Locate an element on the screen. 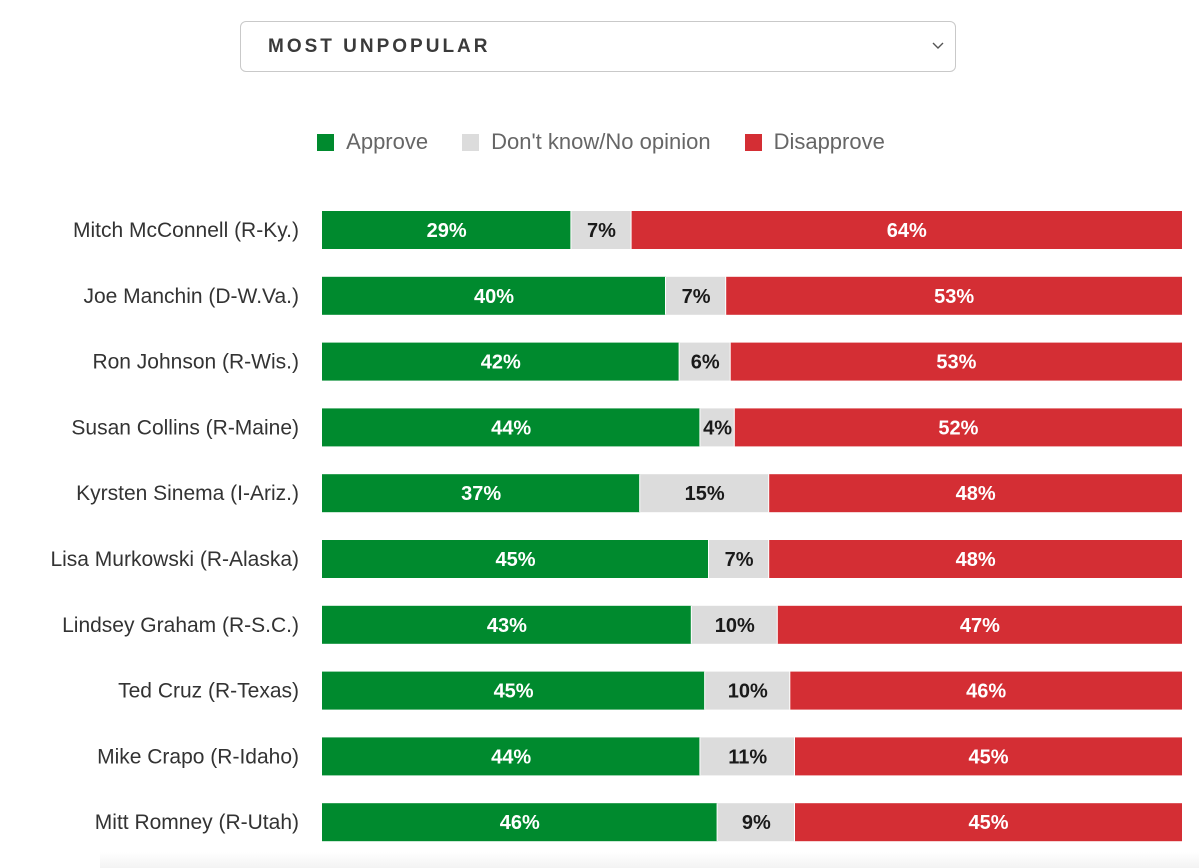 This screenshot has width=1199, height=868. row-label: Lisa Murkowski (R-Alaska) is located at coordinates (174, 559).